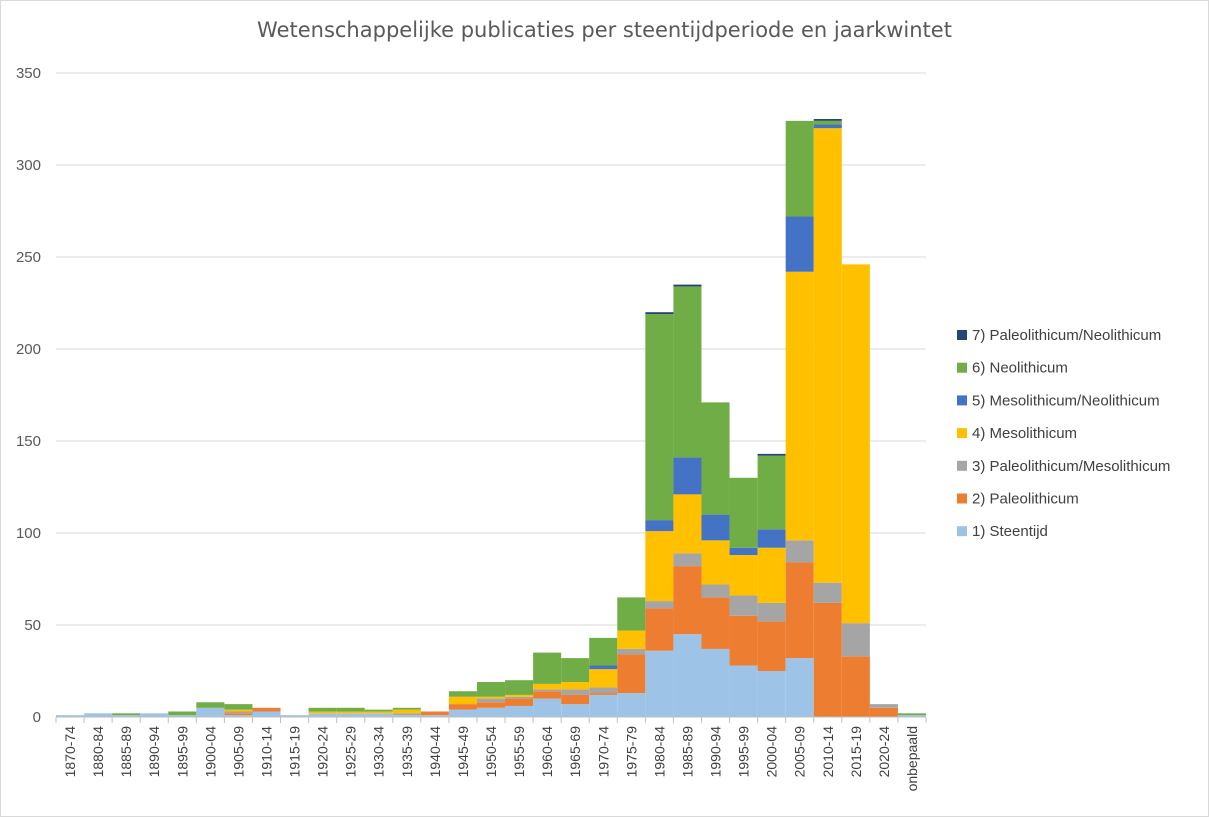  I want to click on legend-label: 5) Mesolithicum/Neolithicum, so click(1066, 400).